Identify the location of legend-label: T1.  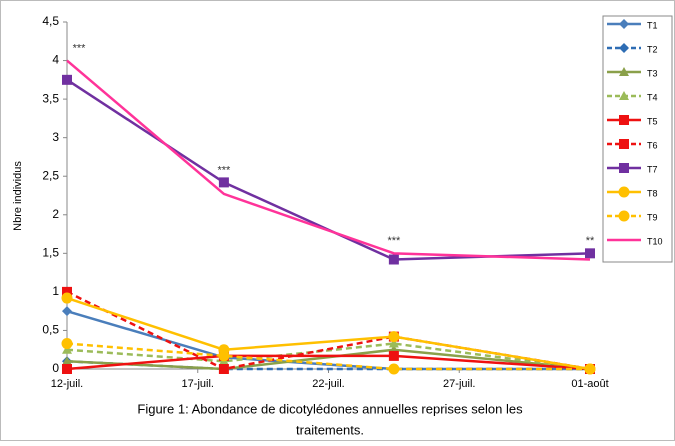
(652, 25).